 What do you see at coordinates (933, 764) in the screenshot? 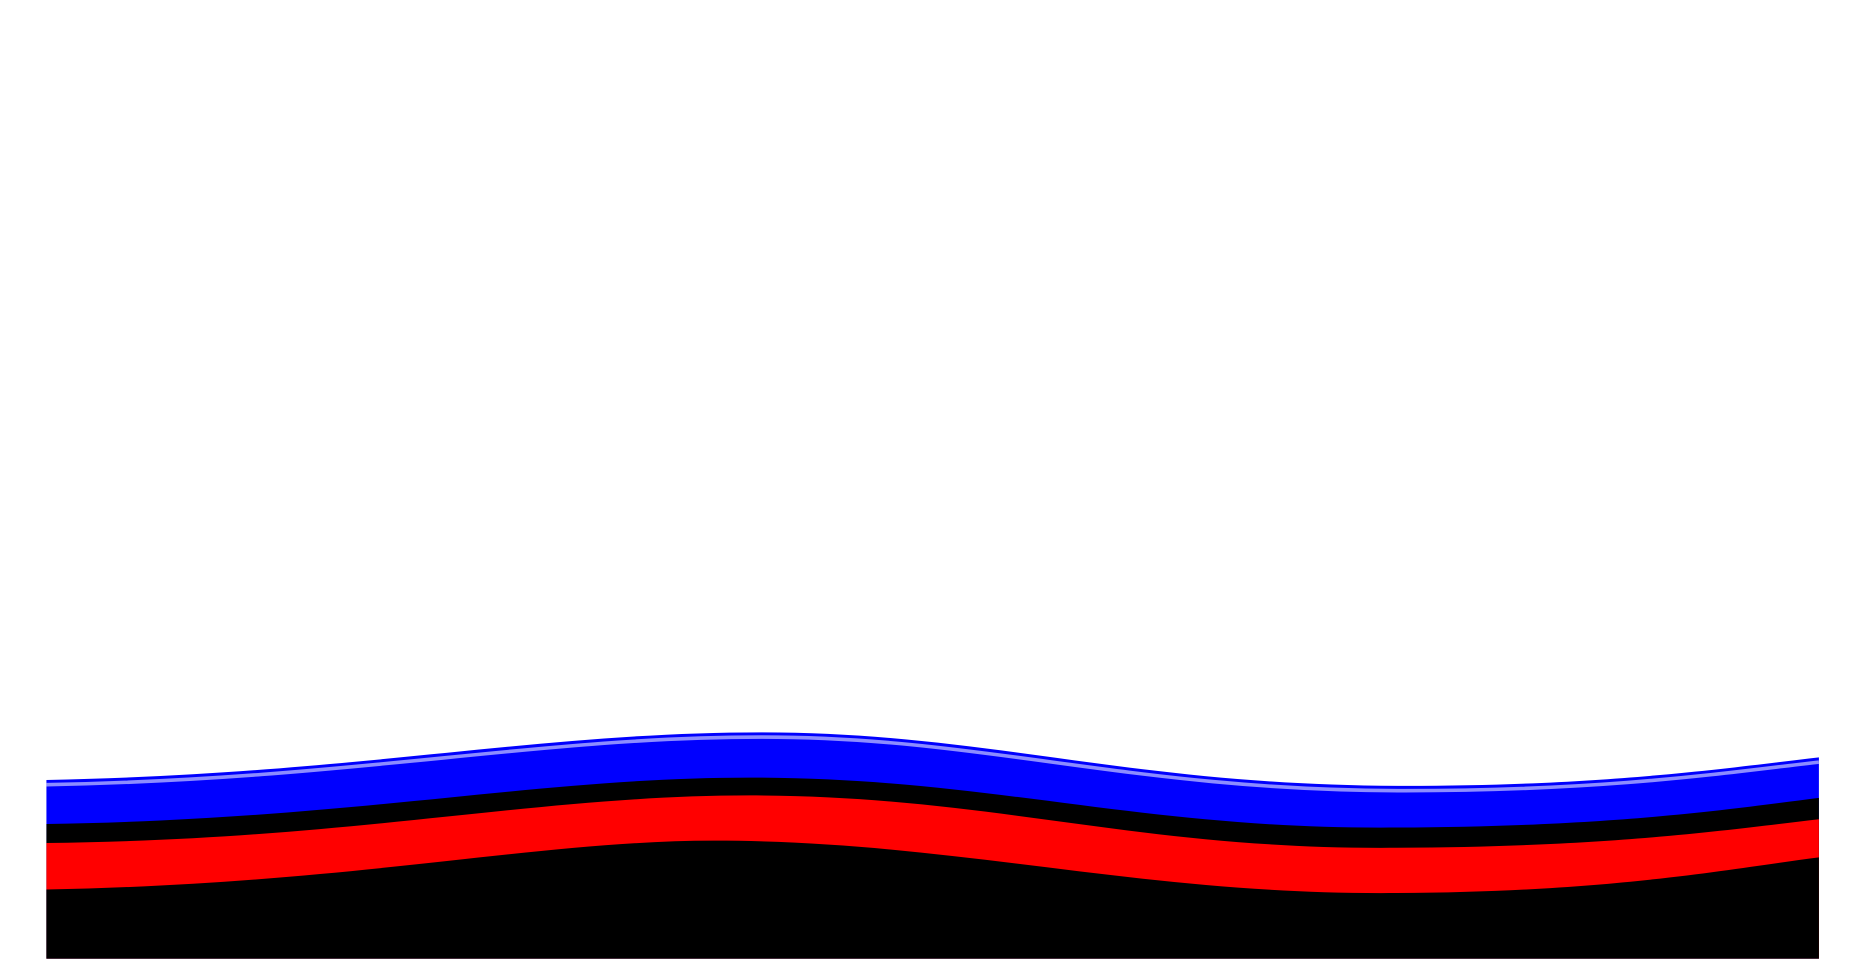
I see `light-blue-edge` at bounding box center [933, 764].